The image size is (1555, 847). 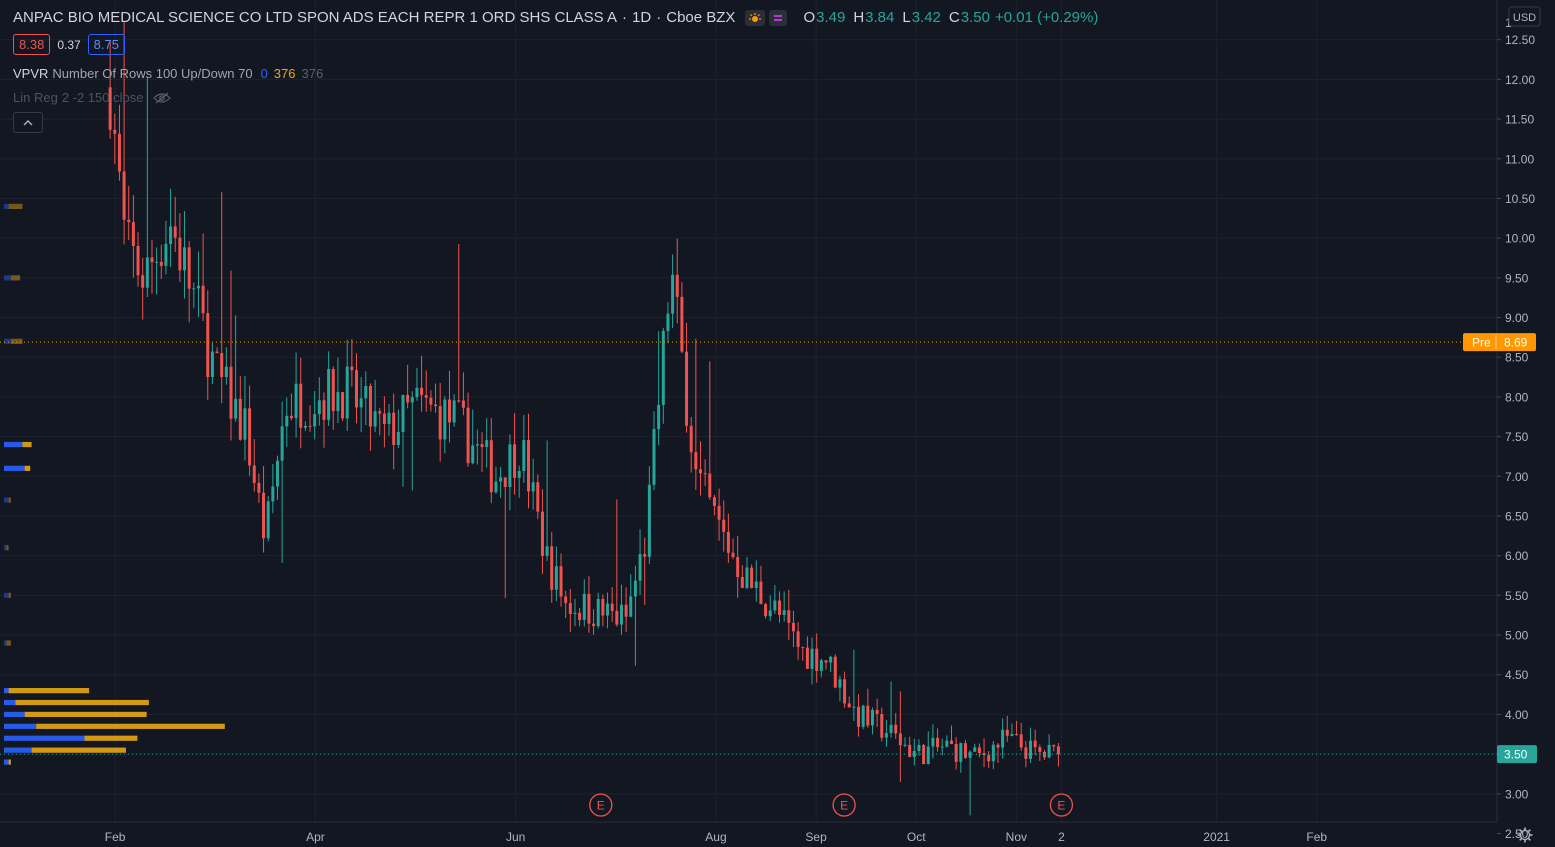 I want to click on collapse-legend-button, so click(x=28, y=122).